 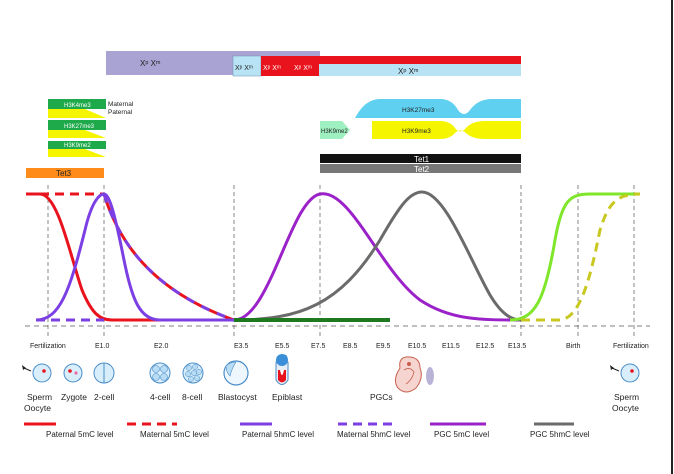 What do you see at coordinates (416, 131) in the screenshot?
I see `h3k9me3-label: H3K9me3` at bounding box center [416, 131].